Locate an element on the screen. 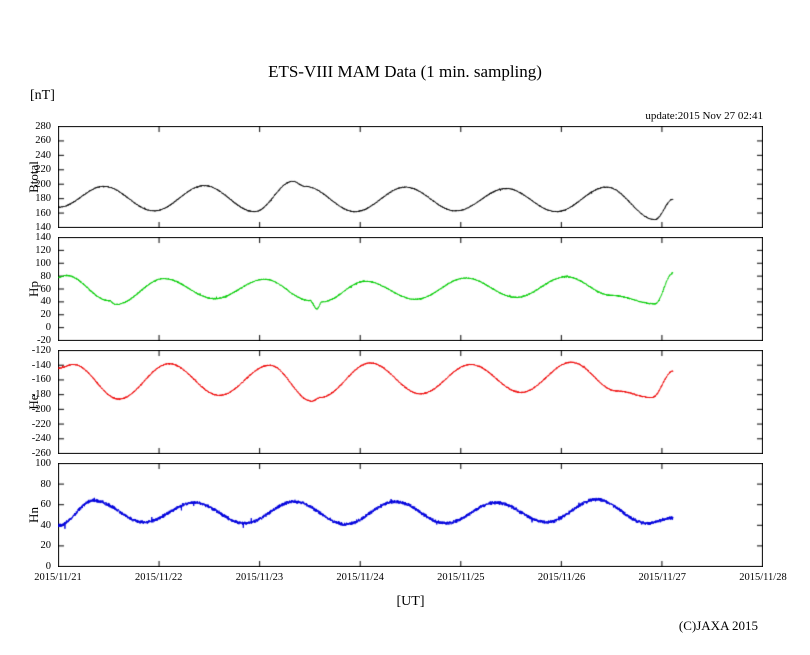 The image size is (810, 655). y-tick-label: -160 is located at coordinates (41, 380).